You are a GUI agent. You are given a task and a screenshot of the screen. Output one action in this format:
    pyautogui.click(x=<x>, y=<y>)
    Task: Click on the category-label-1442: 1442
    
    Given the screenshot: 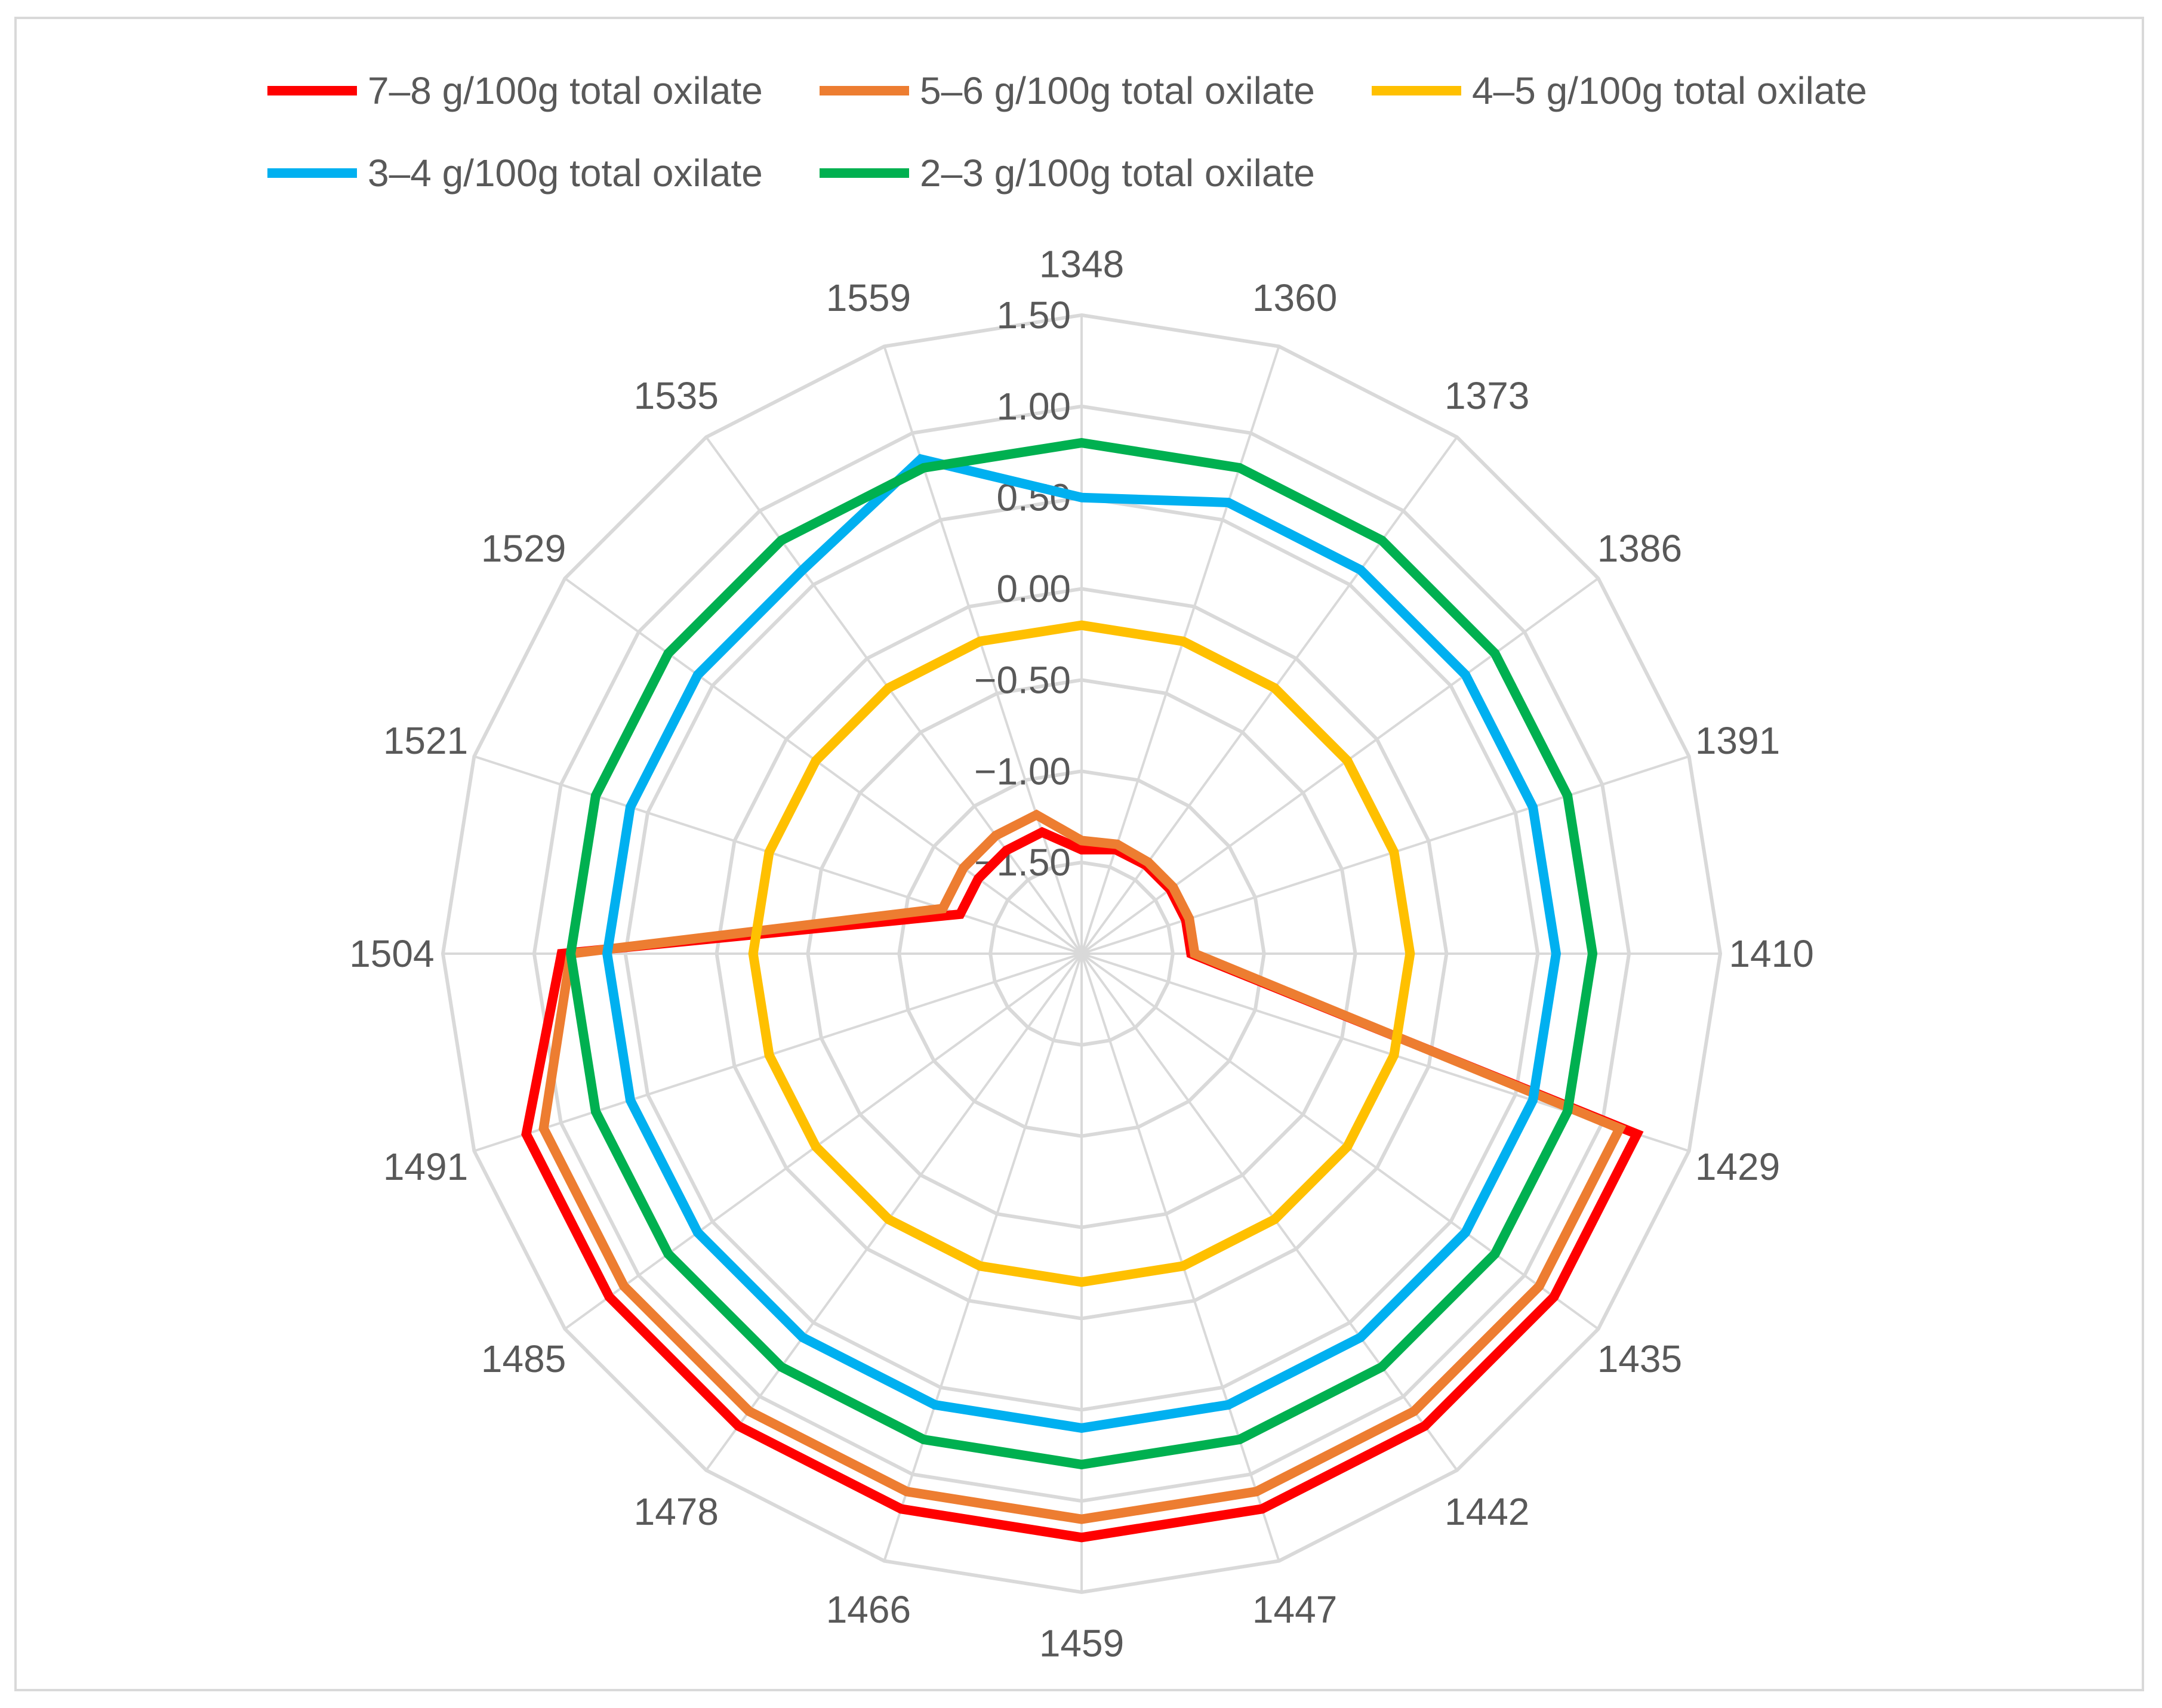 What is the action you would take?
    pyautogui.click(x=1487, y=1511)
    